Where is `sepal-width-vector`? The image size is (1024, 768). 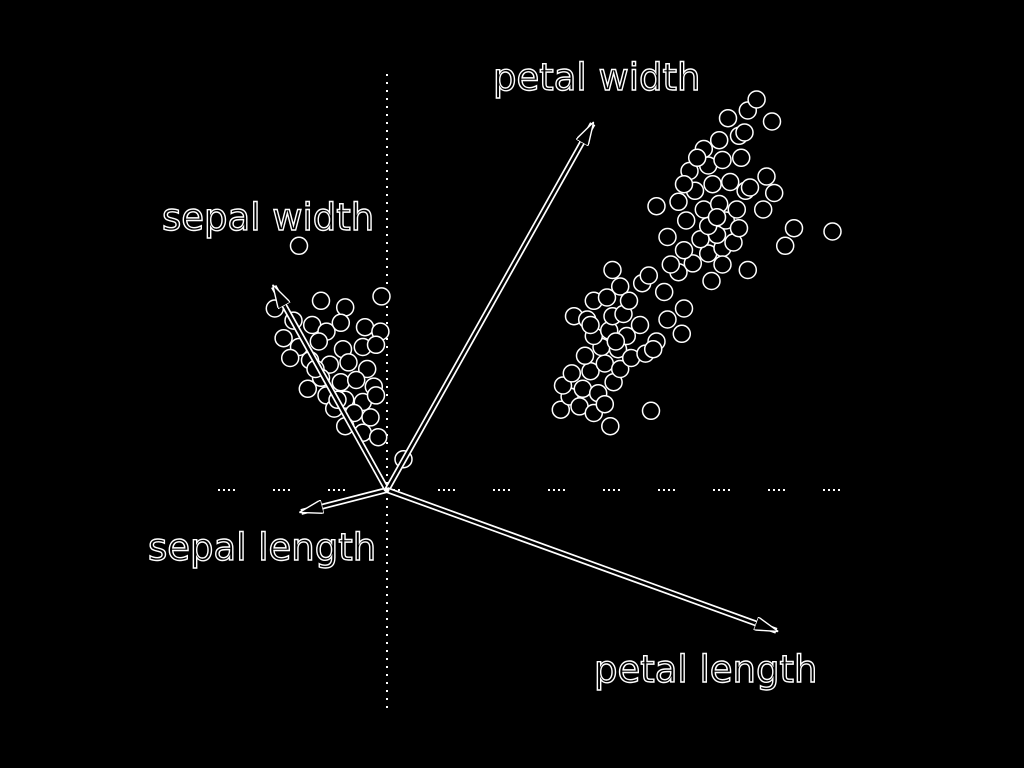 sepal-width-vector is located at coordinates (331, 389).